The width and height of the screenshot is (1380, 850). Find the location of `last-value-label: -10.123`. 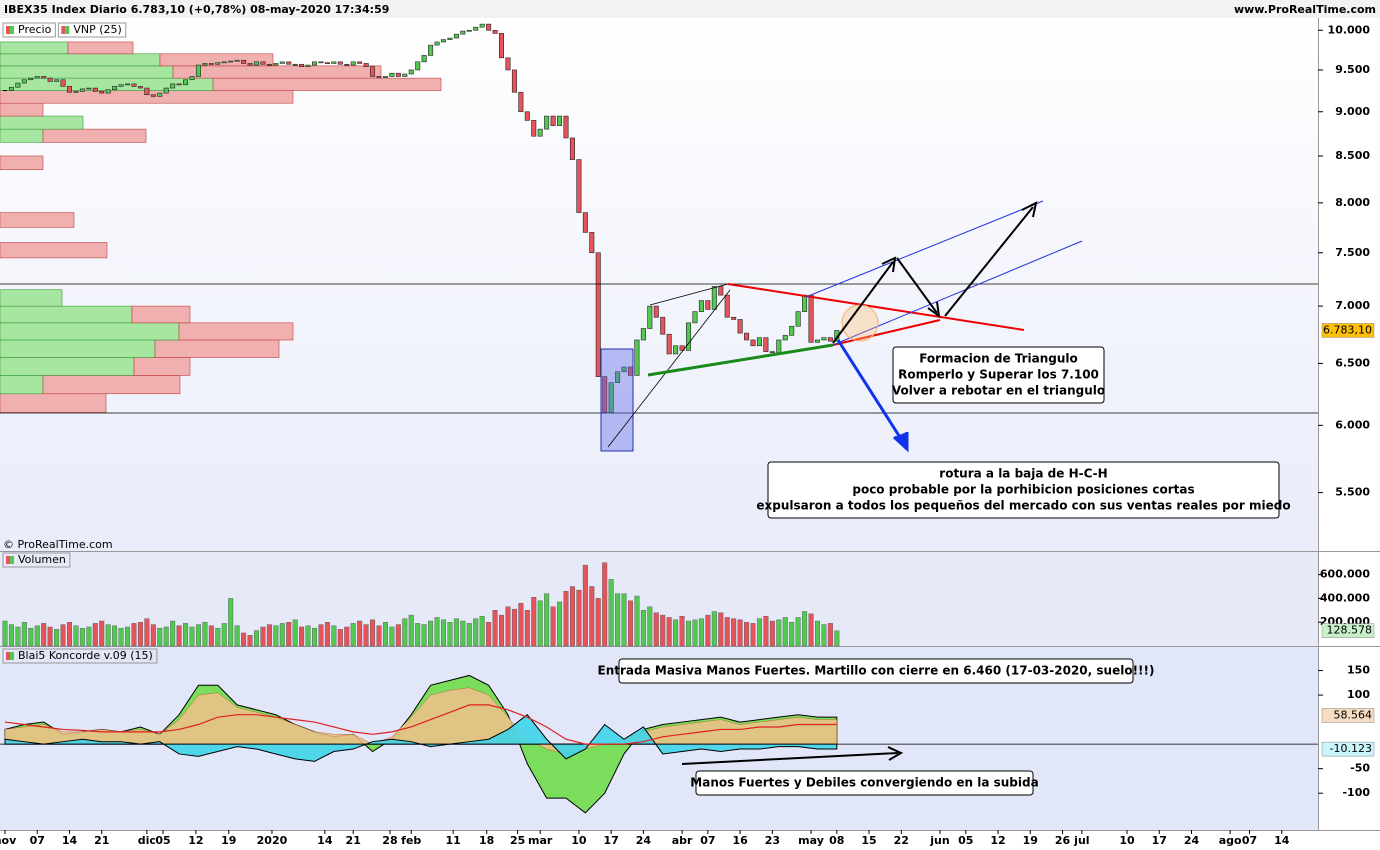

last-value-label: -10.123 is located at coordinates (1351, 748).